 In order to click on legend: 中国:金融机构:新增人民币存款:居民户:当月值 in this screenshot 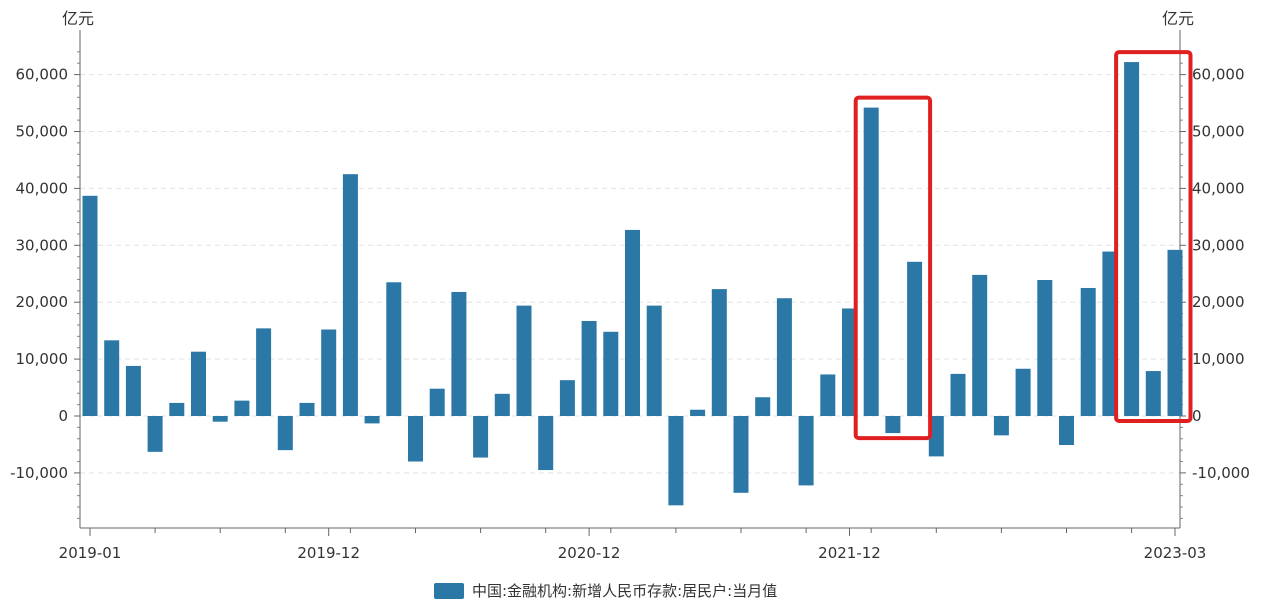, I will do `click(605, 590)`.